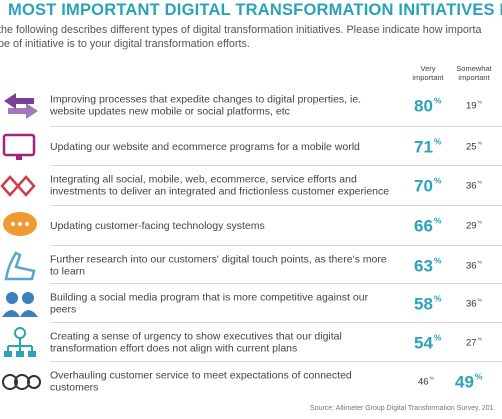 The height and width of the screenshot is (419, 502). Describe the element at coordinates (474, 73) in the screenshot. I see `column-header: Somewhat important` at that location.